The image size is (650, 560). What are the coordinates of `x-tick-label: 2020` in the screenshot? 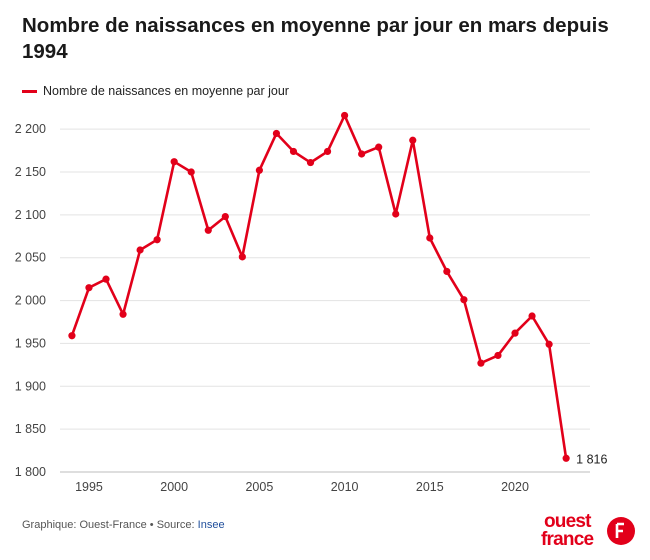 It's located at (515, 487).